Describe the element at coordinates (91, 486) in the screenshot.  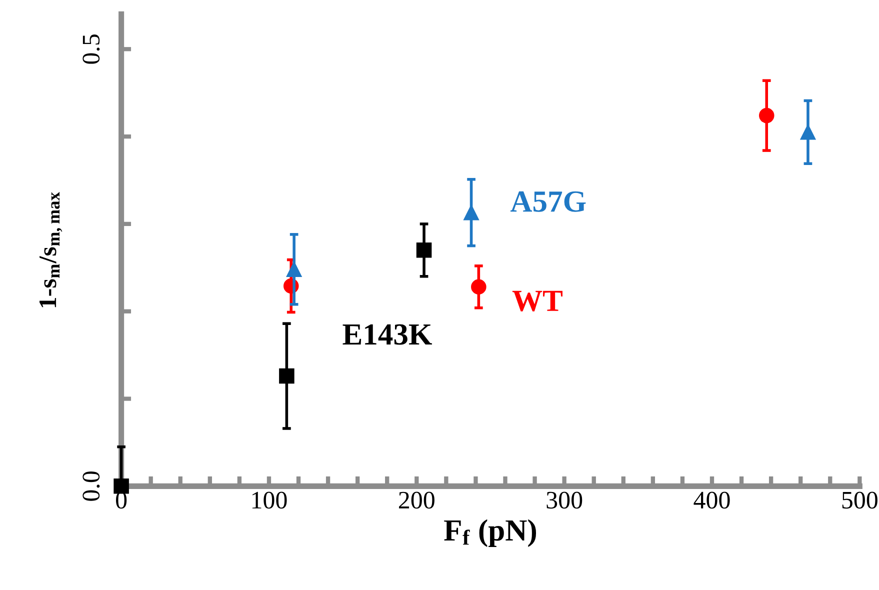
I see `y-tick-label: 0.0` at that location.